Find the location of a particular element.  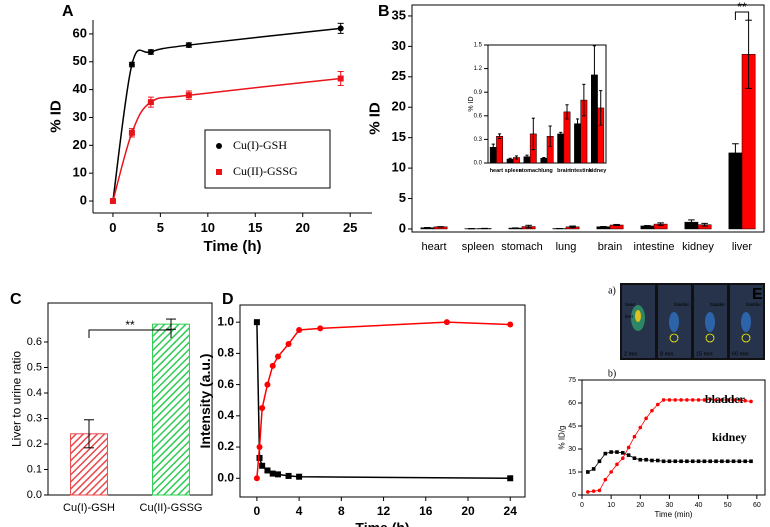

panel-letter: B is located at coordinates (384, 11).